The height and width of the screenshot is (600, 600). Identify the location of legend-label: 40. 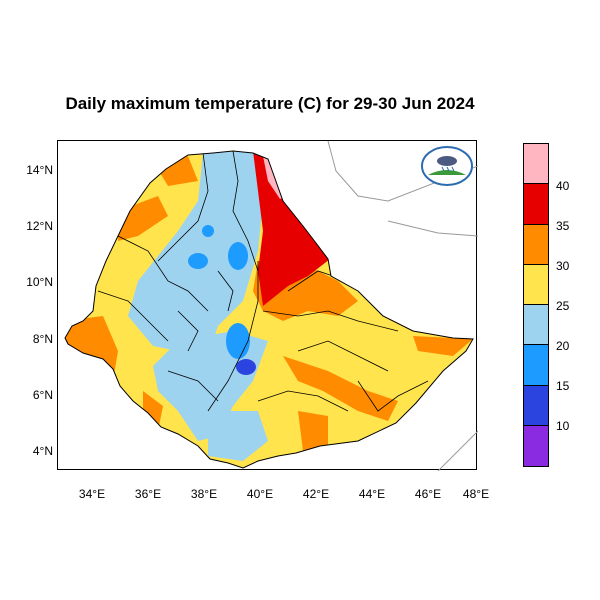
(563, 186).